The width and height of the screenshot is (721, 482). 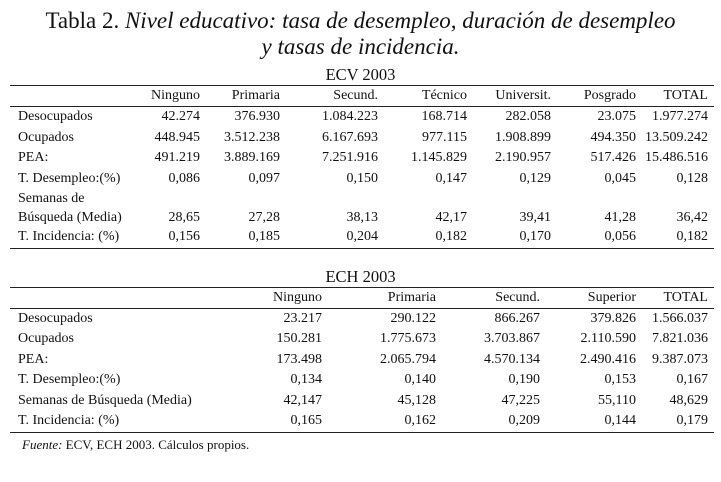 I want to click on table-cell: 0,140, so click(x=420, y=379).